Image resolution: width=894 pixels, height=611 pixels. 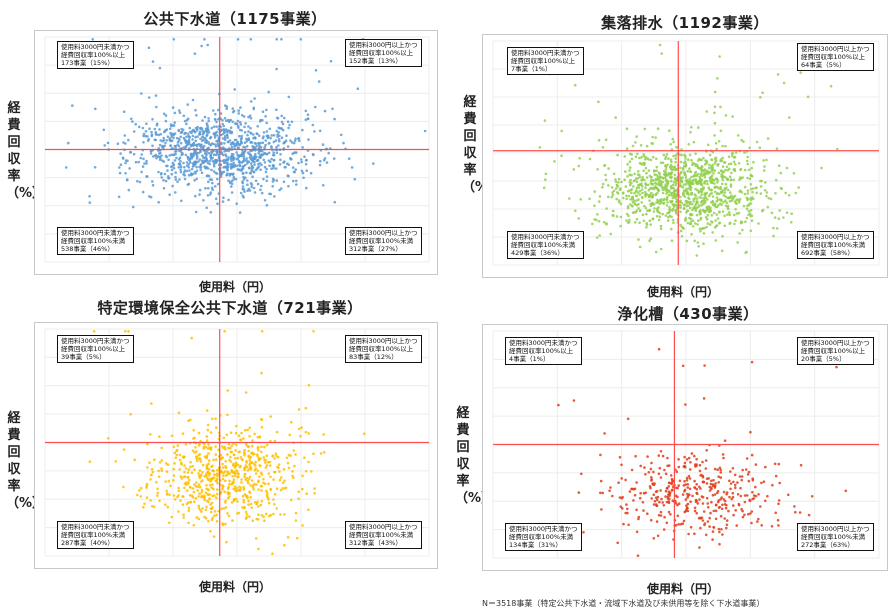 I want to click on y-axis-label-special: 経費回収率（%）, so click(x=26, y=461).